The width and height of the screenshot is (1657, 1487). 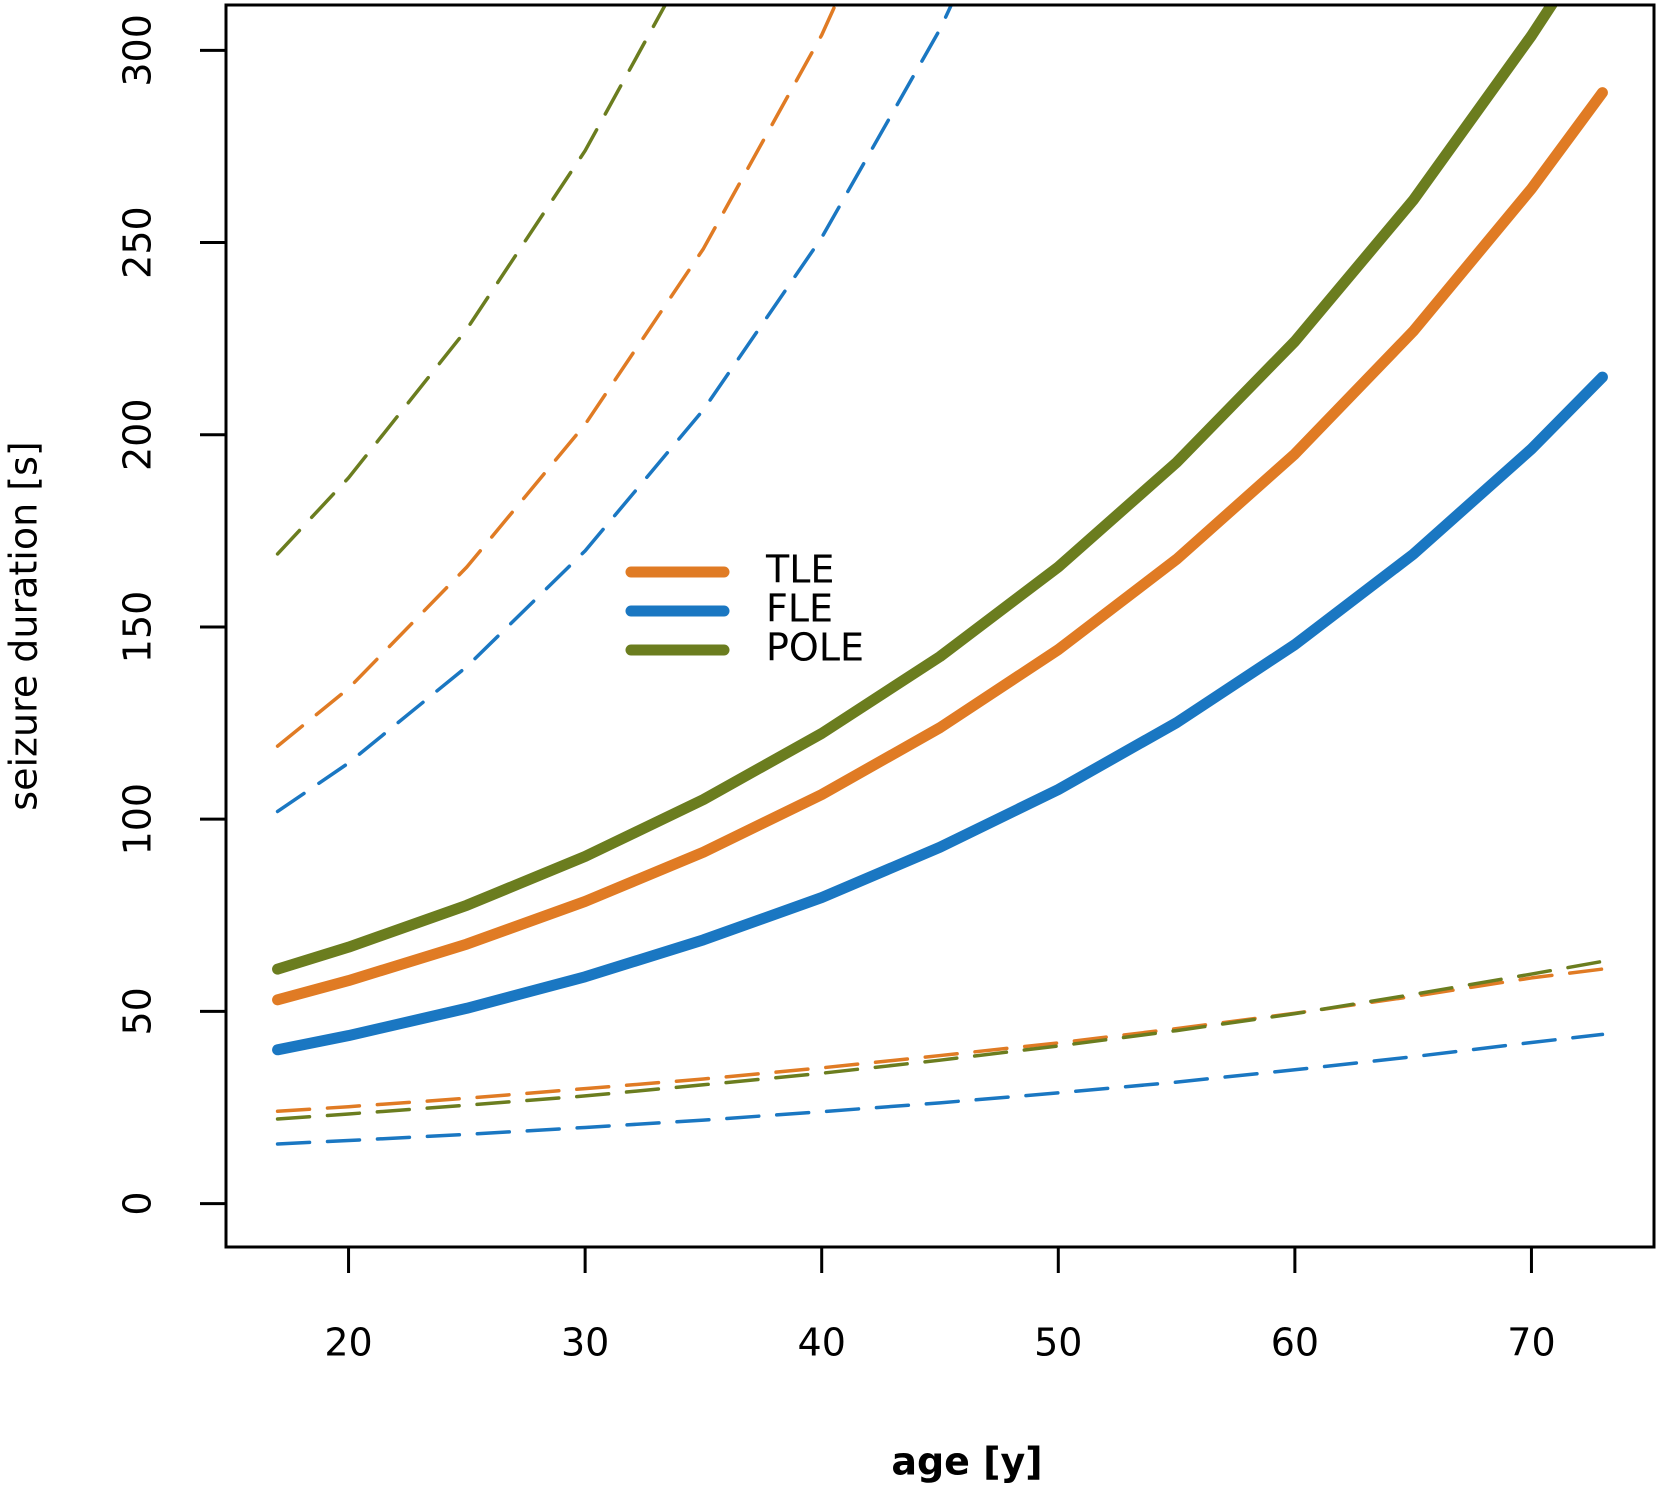 What do you see at coordinates (822, 1343) in the screenshot?
I see `x-tick-label: 40` at bounding box center [822, 1343].